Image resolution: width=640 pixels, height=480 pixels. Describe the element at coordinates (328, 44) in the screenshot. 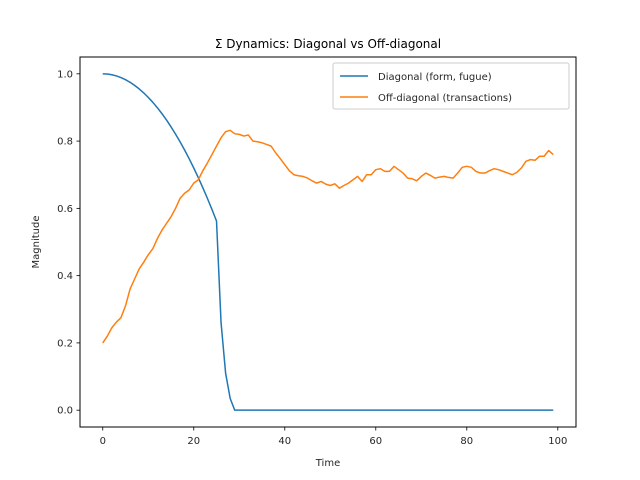

I see `chart-title: Σ Dynamics: Diagonal vs Off-diagonal` at that location.